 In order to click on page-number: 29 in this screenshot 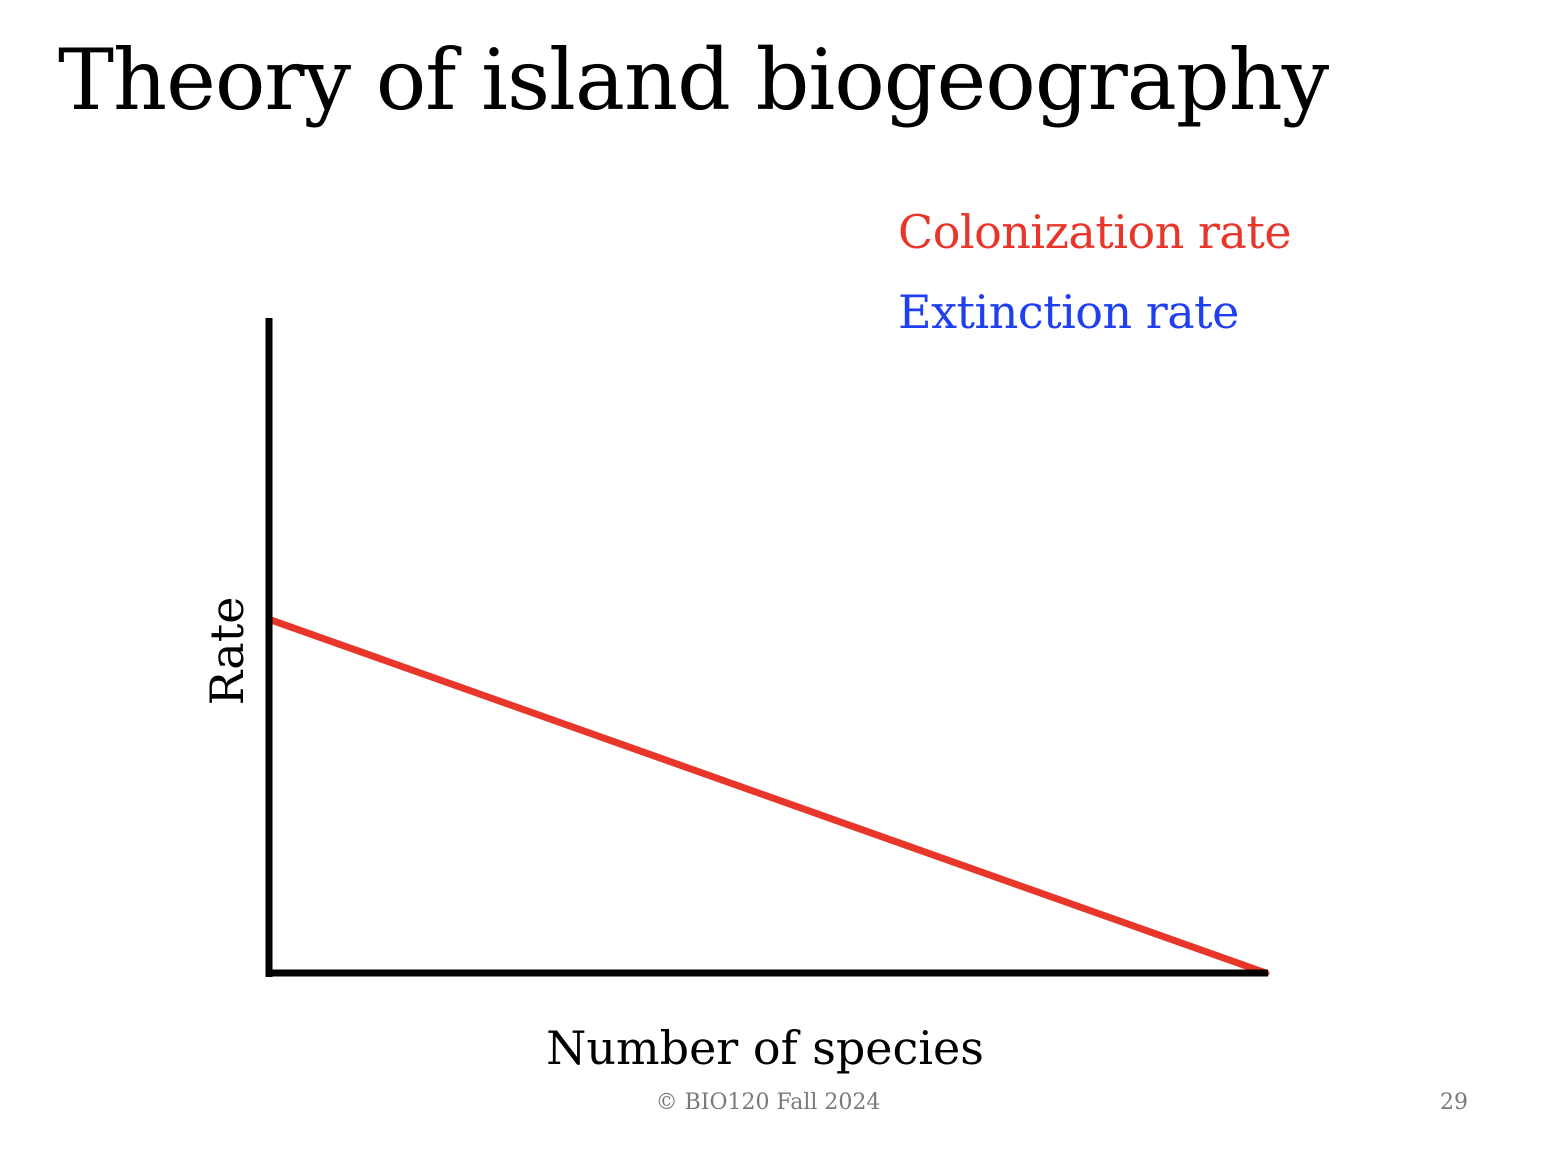, I will do `click(1454, 1102)`.